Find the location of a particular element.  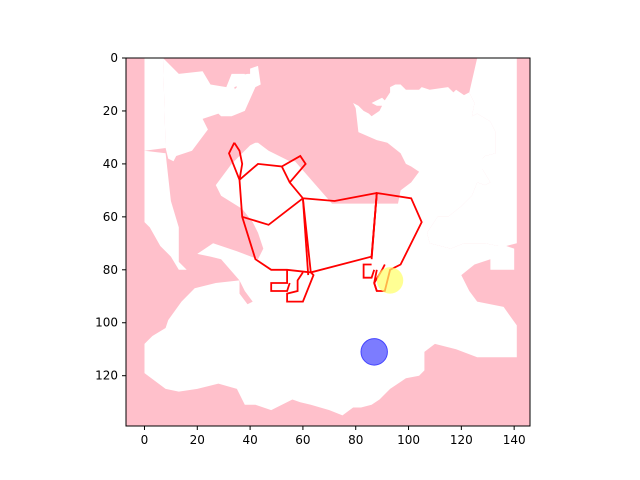

x-tick-label: 120 is located at coordinates (461, 440).